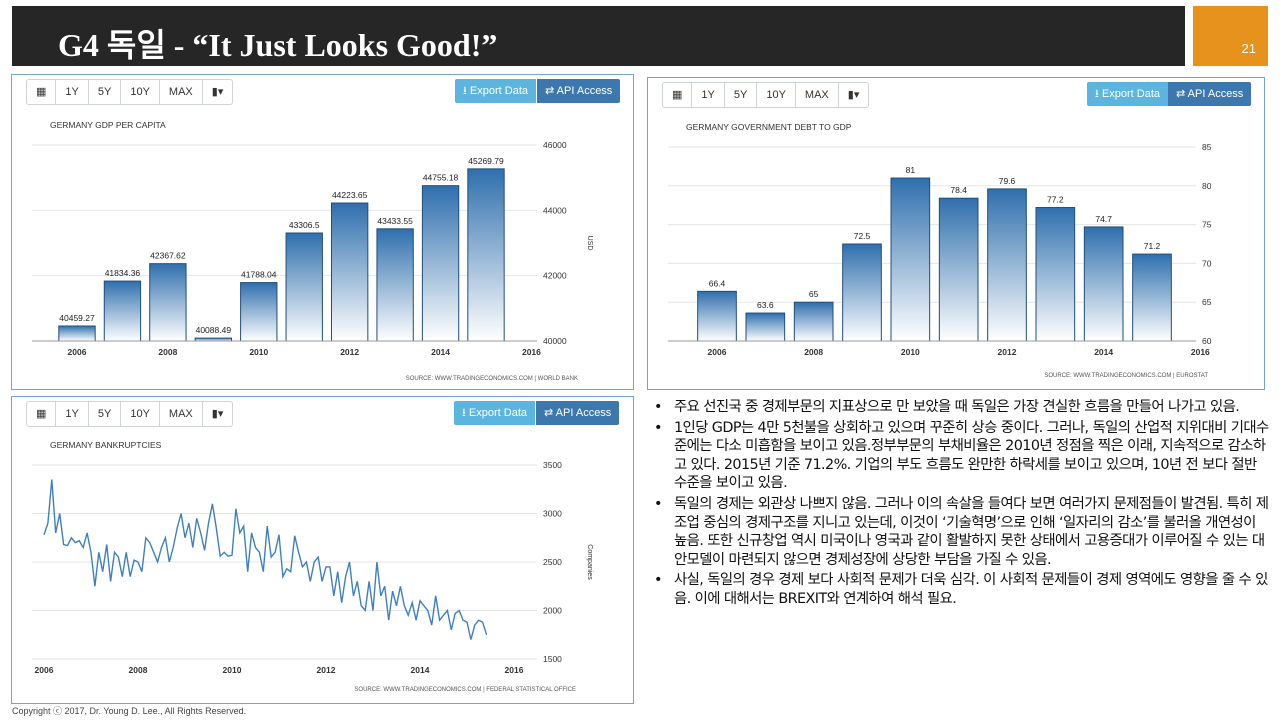 This screenshot has height=720, width=1280. What do you see at coordinates (106, 445) in the screenshot?
I see `chart-title: GERMANY BANKRUPTCIES` at bounding box center [106, 445].